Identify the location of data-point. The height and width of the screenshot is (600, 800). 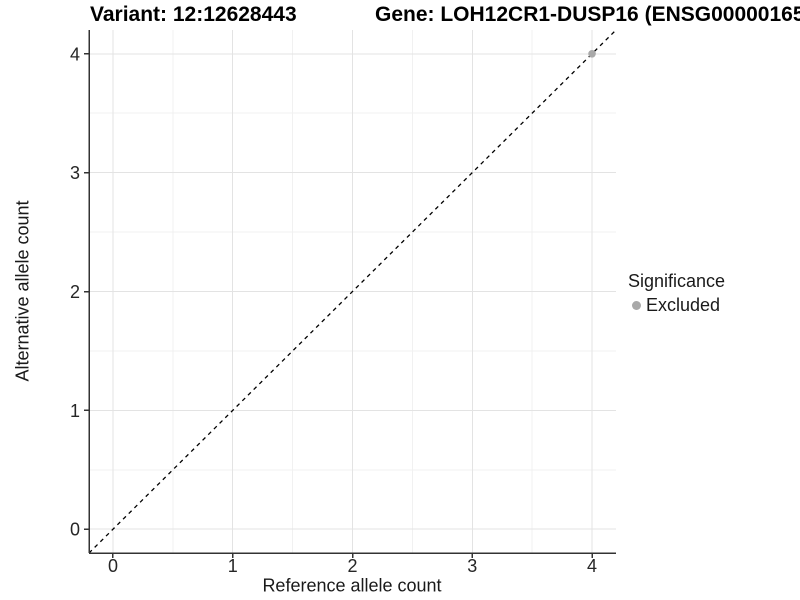
(592, 53).